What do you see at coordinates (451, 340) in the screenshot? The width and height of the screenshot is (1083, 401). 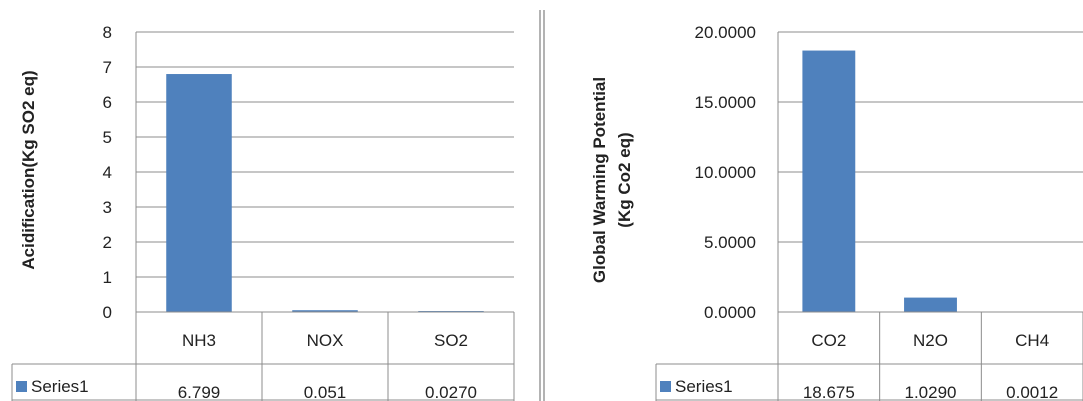 I see `category-label: SO2` at bounding box center [451, 340].